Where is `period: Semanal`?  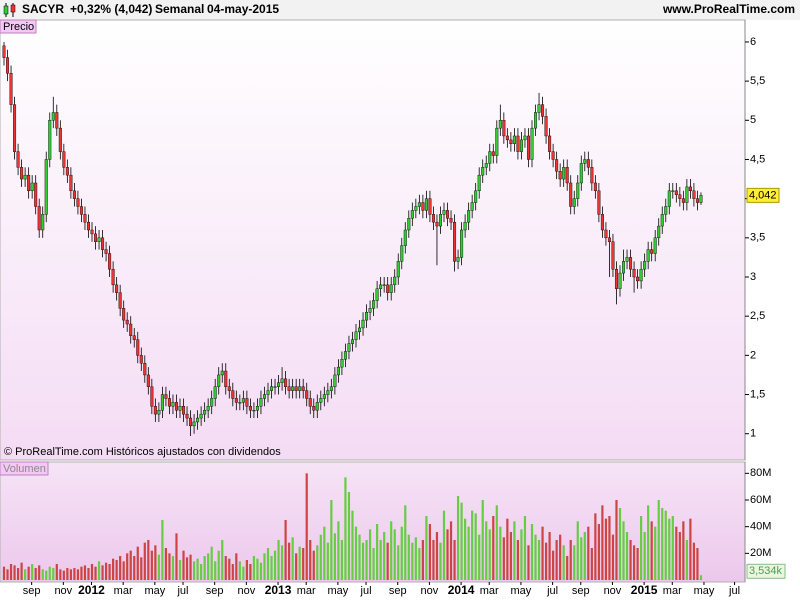 period: Semanal is located at coordinates (179, 9).